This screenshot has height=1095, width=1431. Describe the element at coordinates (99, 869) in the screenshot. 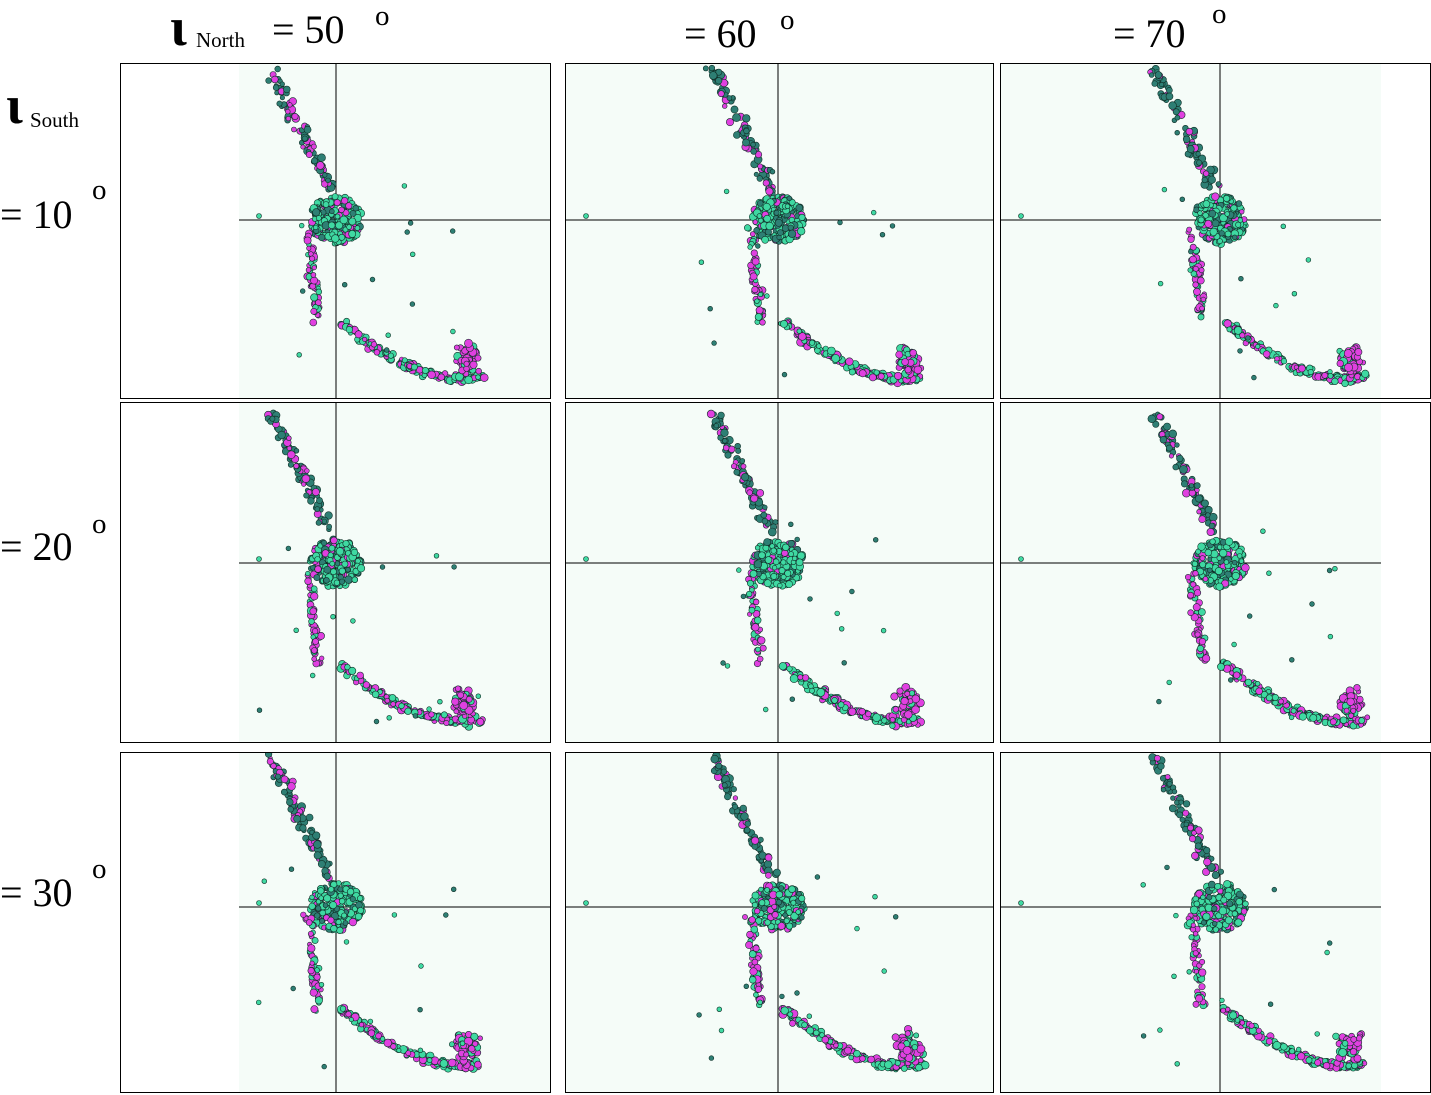

I see `row-degree-30: o` at that location.